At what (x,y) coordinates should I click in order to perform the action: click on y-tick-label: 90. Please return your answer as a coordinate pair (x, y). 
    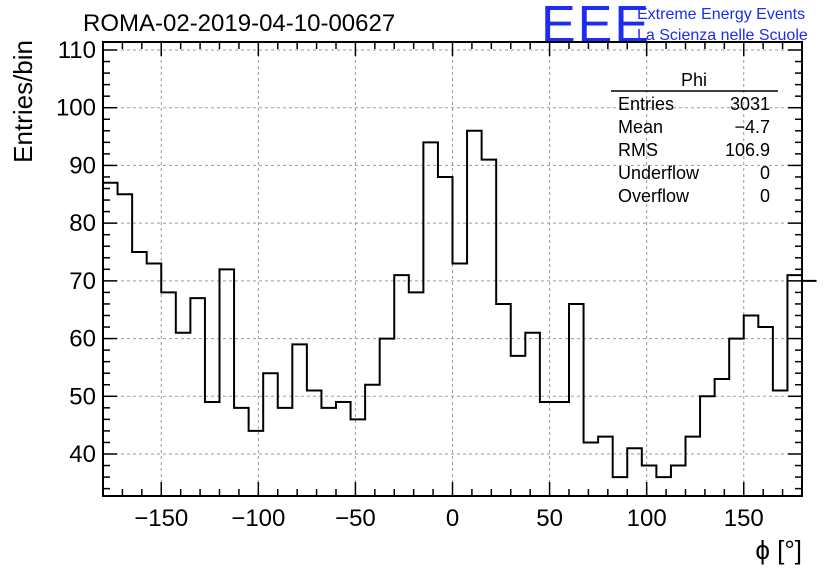
    Looking at the image, I should click on (82, 165).